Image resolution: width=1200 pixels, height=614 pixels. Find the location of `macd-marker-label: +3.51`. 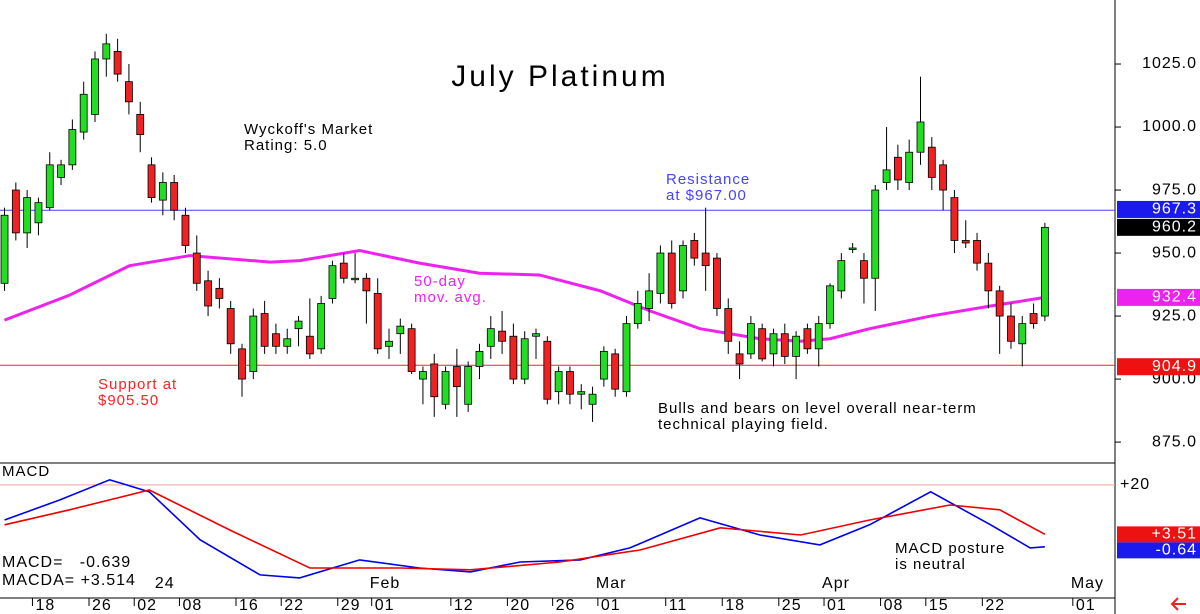

macd-marker-label: +3.51 is located at coordinates (1174, 534).